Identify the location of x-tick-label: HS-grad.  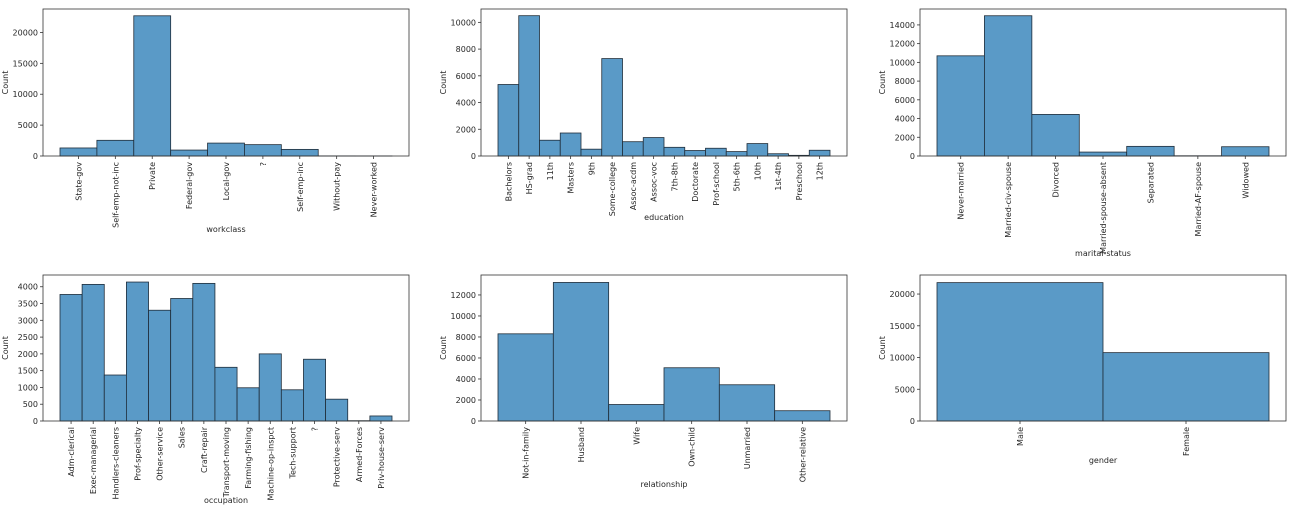
(529, 178).